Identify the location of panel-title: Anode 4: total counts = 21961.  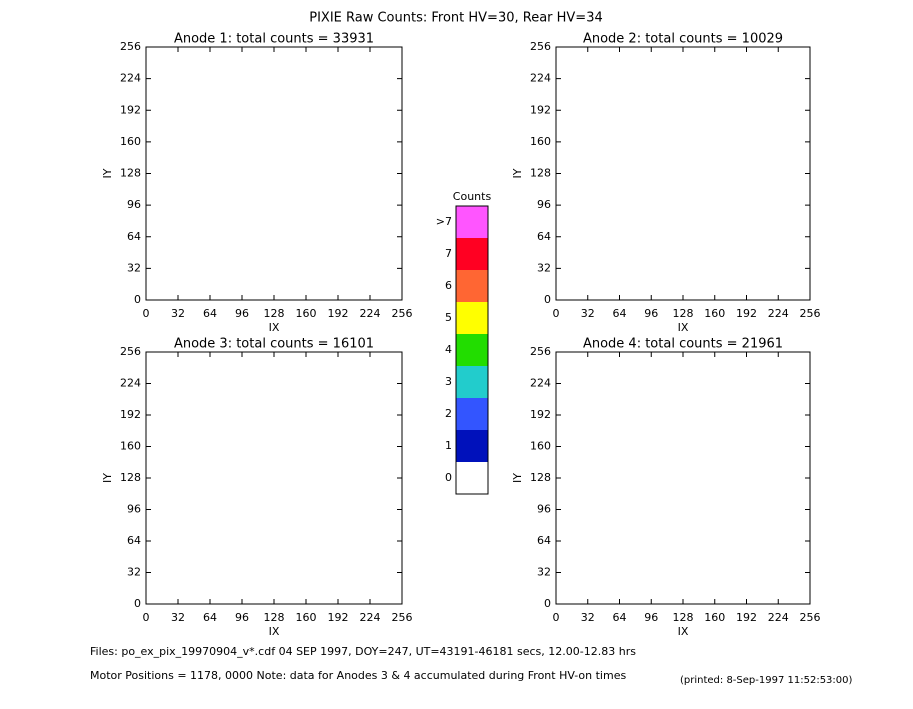
(683, 344).